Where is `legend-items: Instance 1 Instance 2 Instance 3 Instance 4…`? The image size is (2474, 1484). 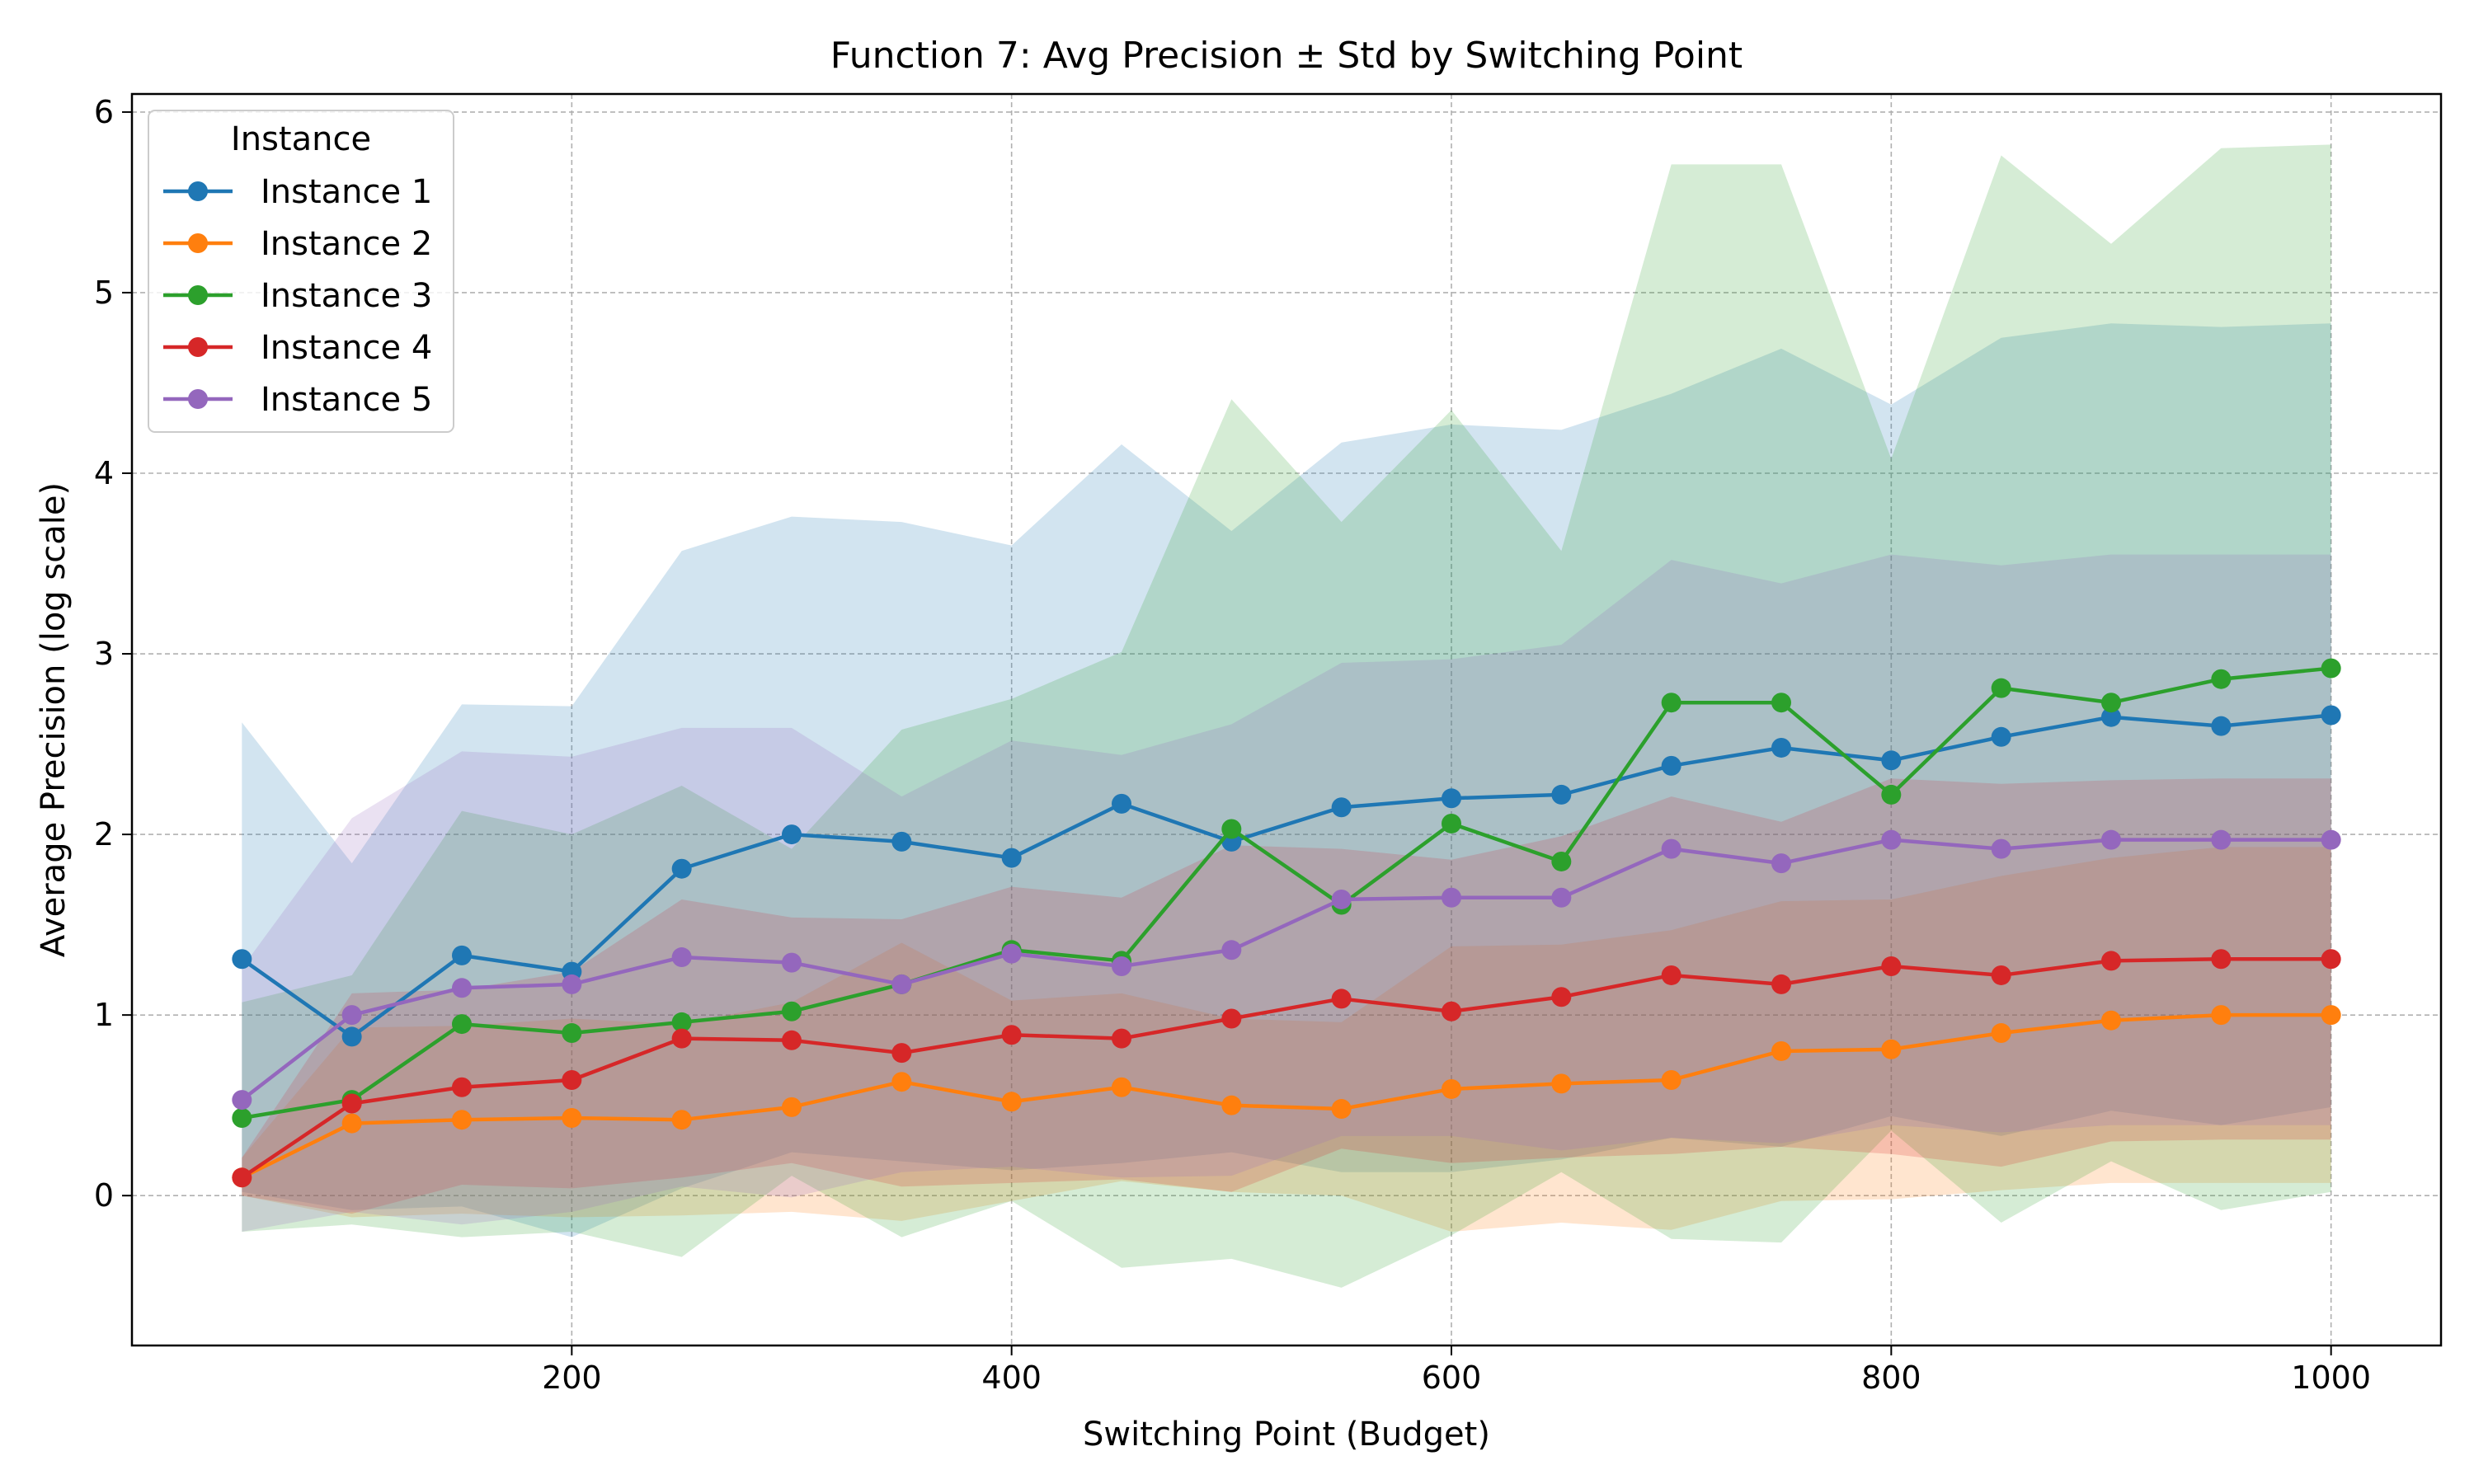 legend-items: Instance 1 Instance 2 Instance 3 Instance 4… is located at coordinates (297, 296).